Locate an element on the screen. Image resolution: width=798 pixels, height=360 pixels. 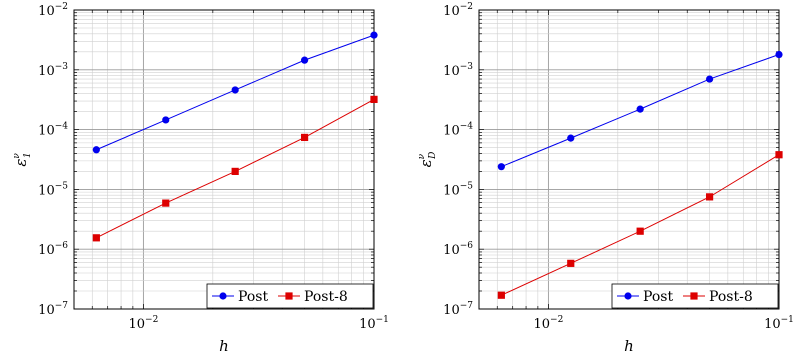
y-axis-label: ενD is located at coordinates (427, 160).